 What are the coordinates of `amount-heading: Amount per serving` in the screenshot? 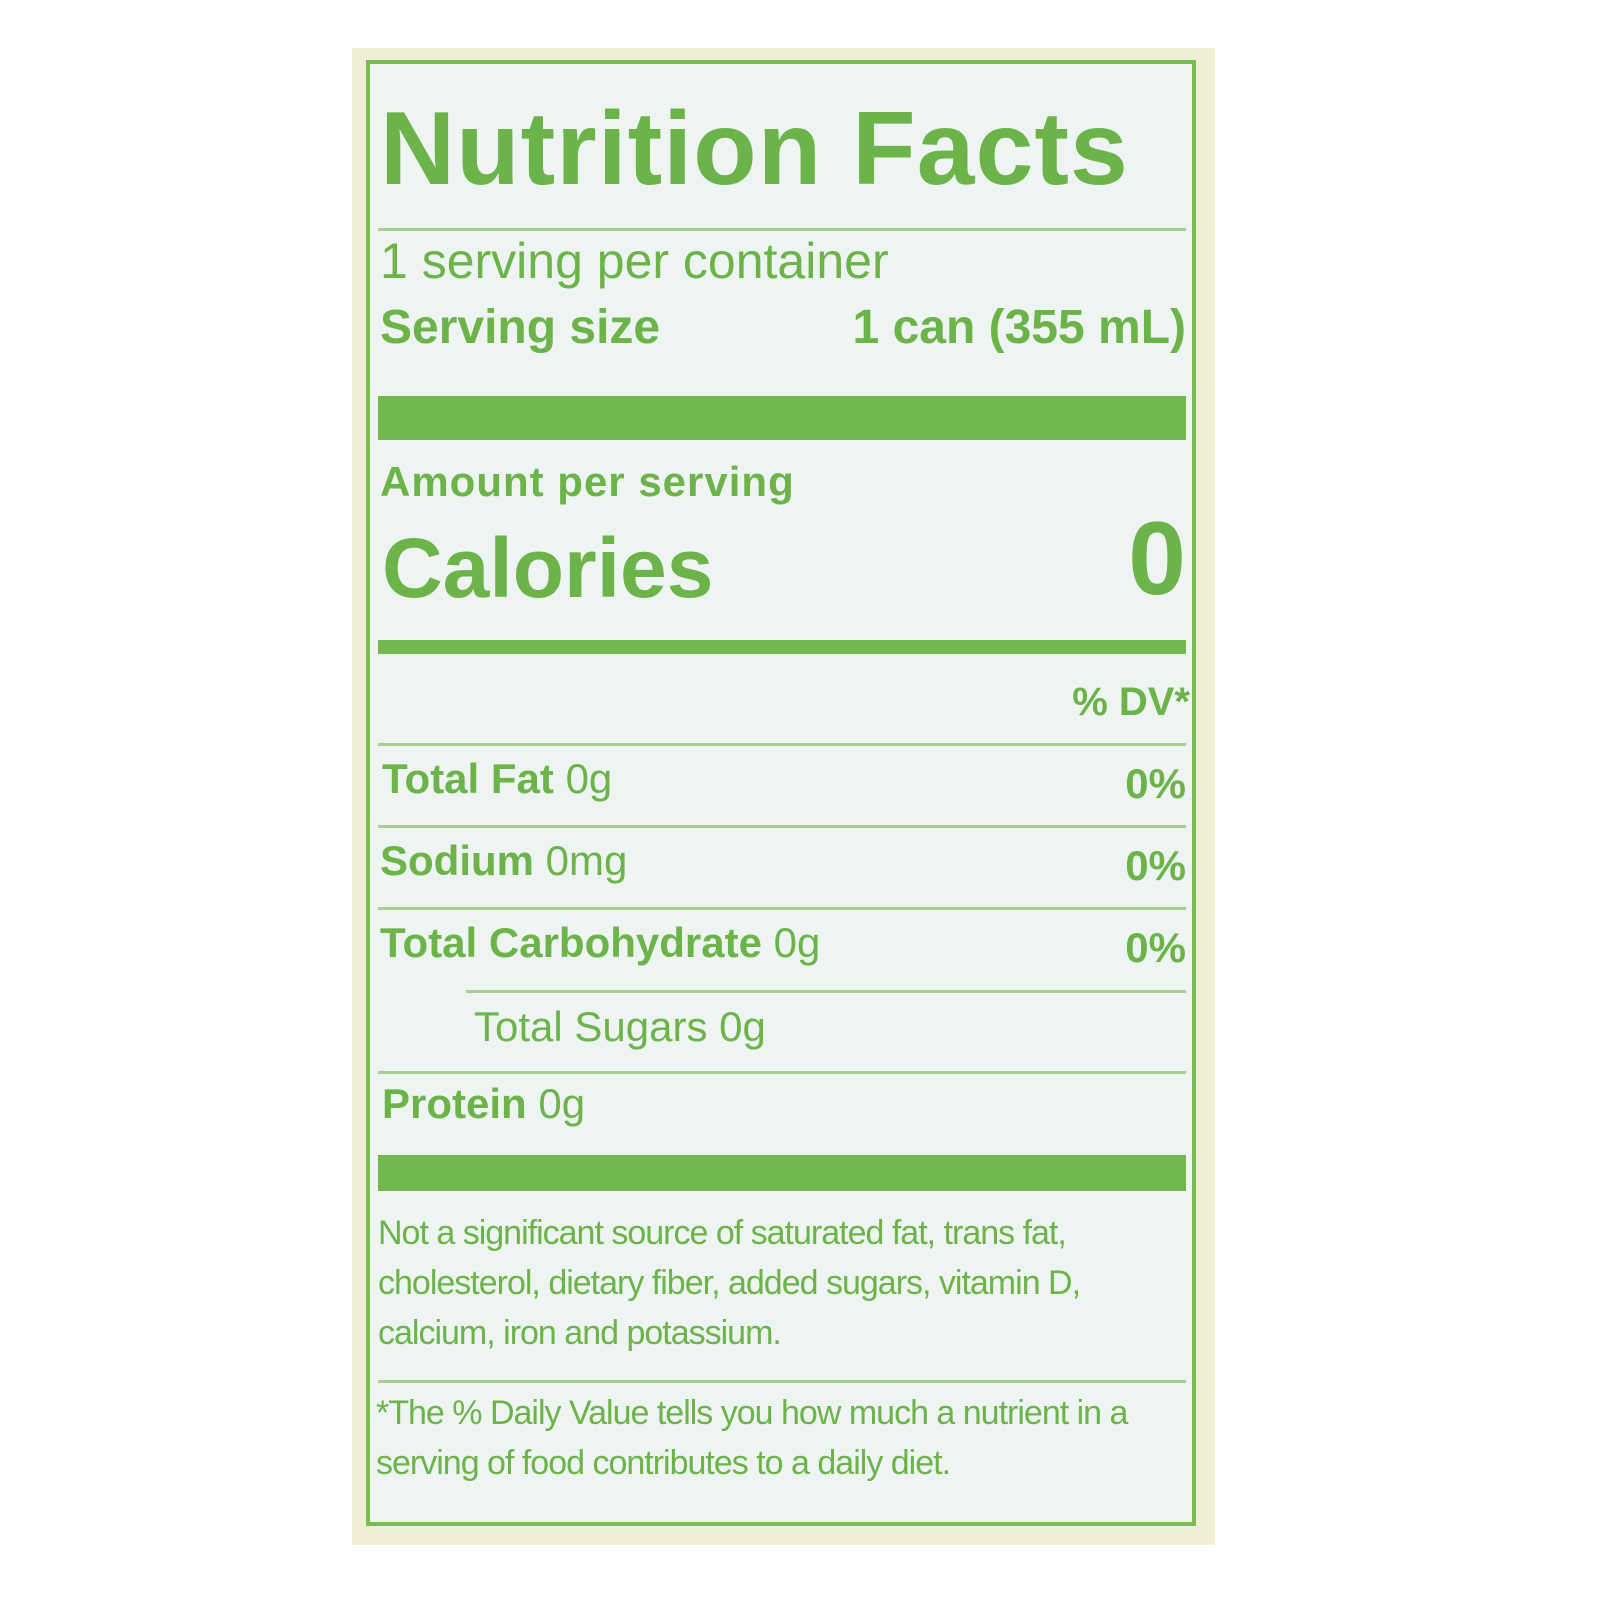 It's located at (587, 481).